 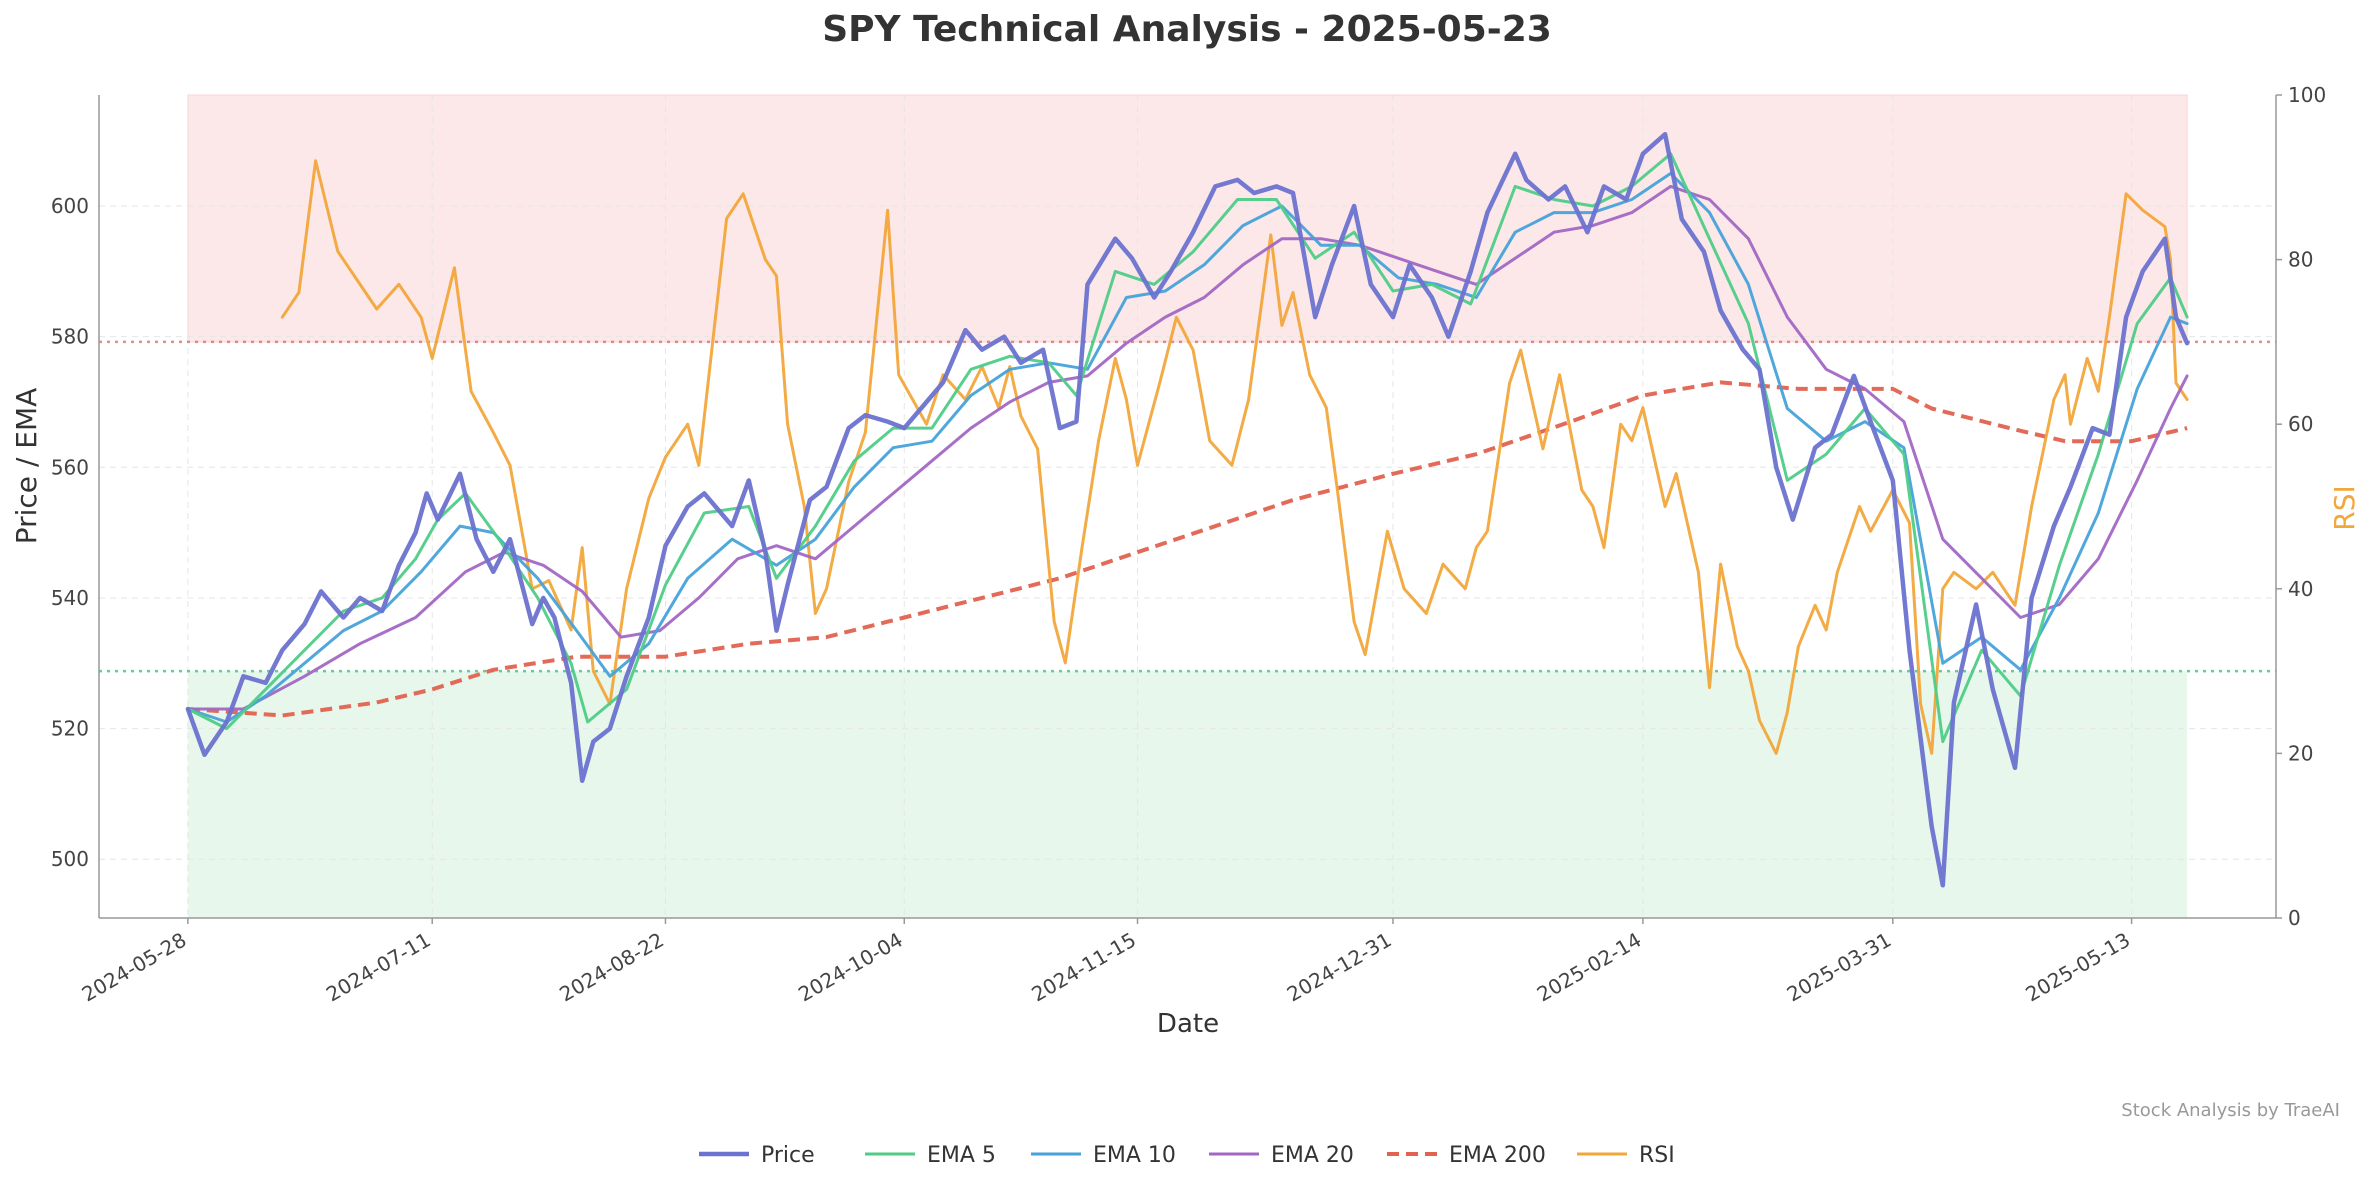 I want to click on y-axis-label: Price / EMA, so click(x=26, y=466).